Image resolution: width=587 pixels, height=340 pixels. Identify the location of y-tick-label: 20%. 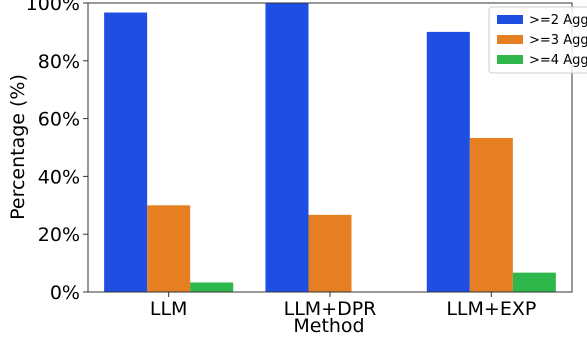
(59, 235).